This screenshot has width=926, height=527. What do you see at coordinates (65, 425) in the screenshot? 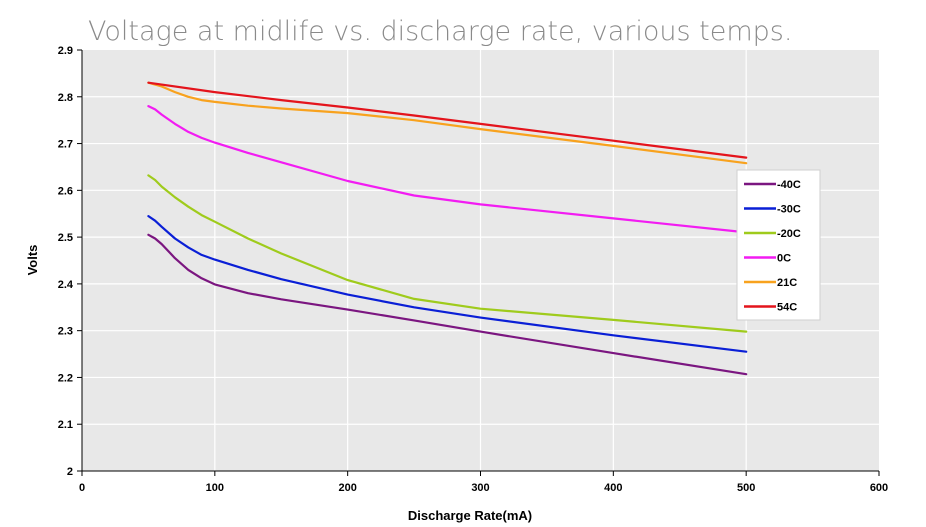
I see `y-tick-label: 2.1` at bounding box center [65, 425].